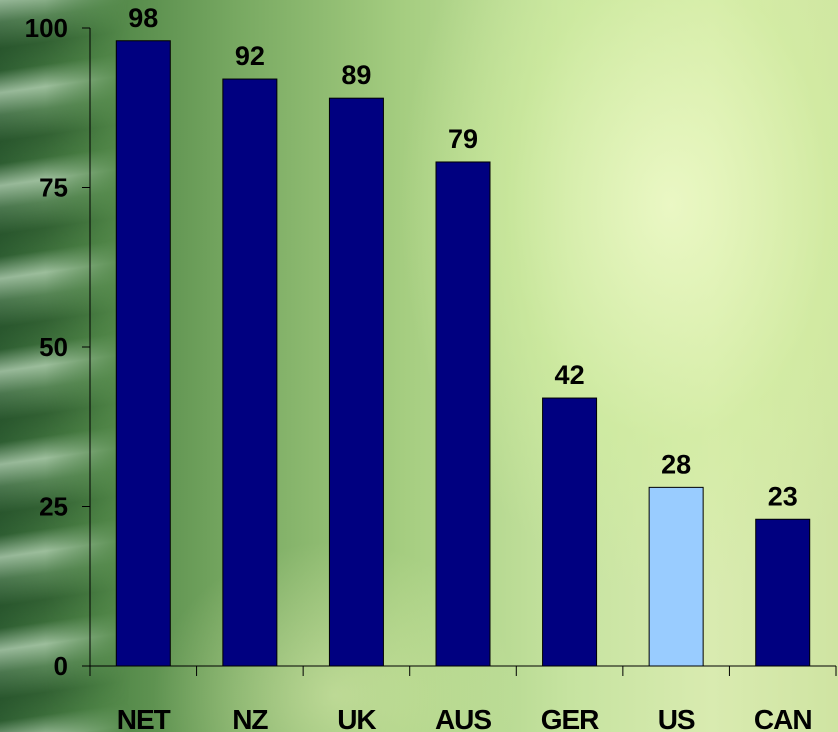 The height and width of the screenshot is (732, 838). What do you see at coordinates (676, 576) in the screenshot?
I see `bar-us` at bounding box center [676, 576].